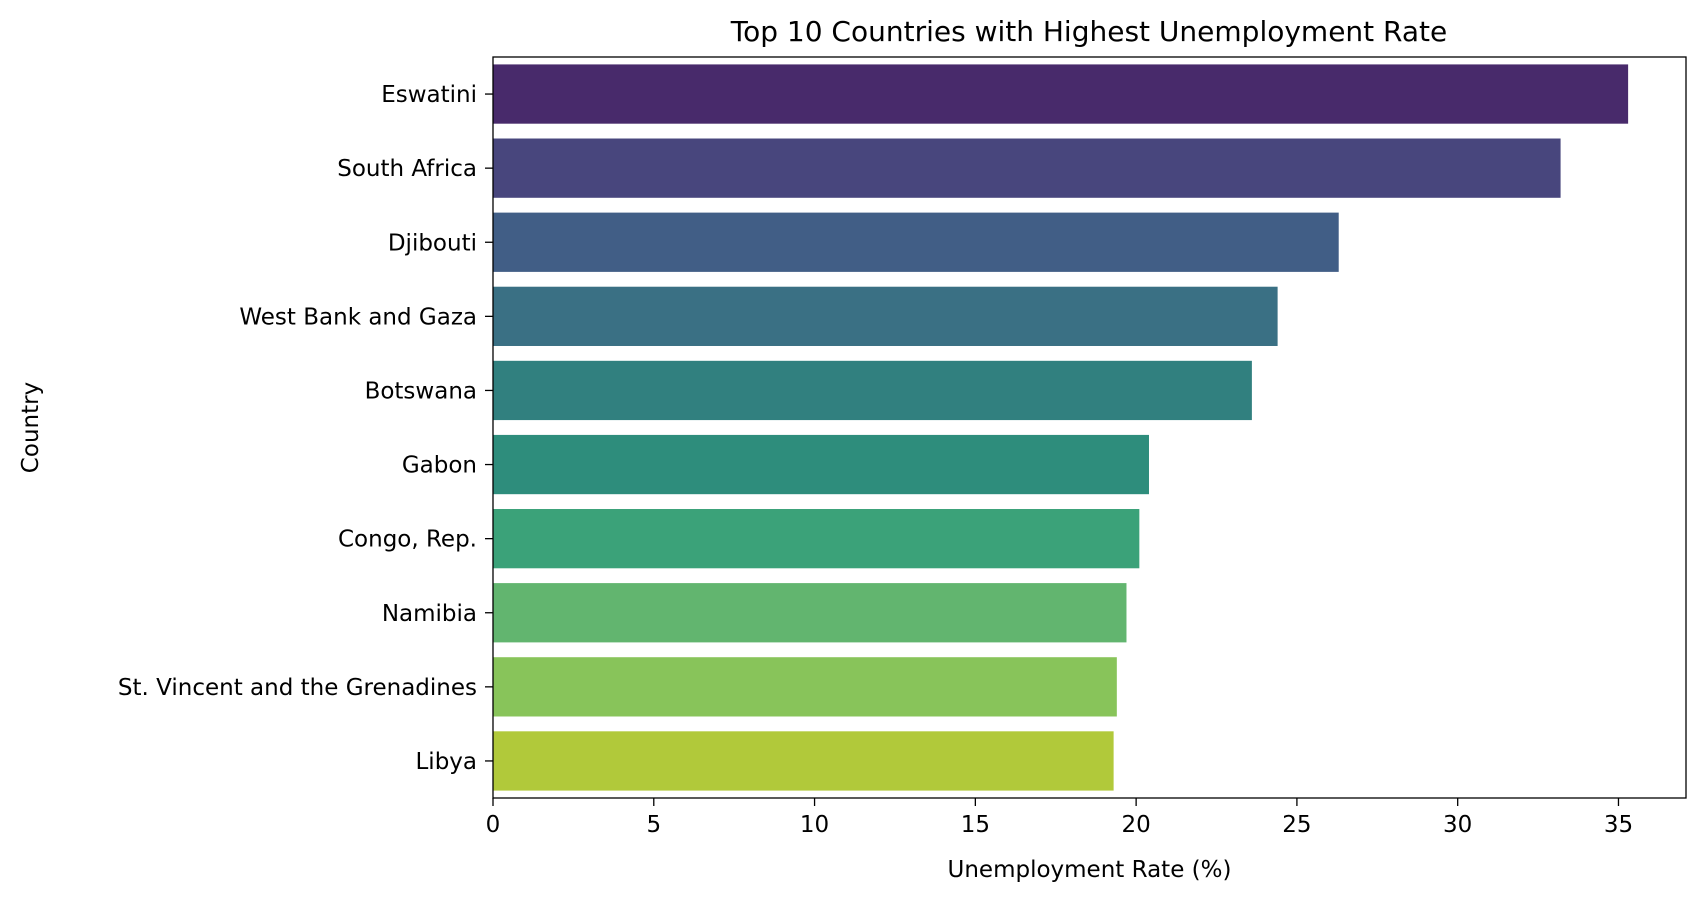  I want to click on x-tick-label: 10, so click(814, 825).